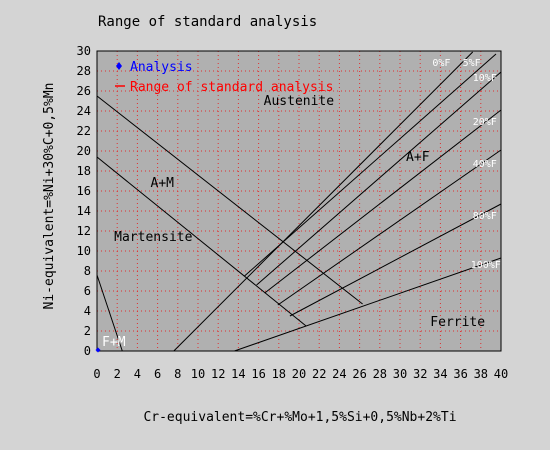 The width and height of the screenshot is (550, 450). Describe the element at coordinates (359, 374) in the screenshot. I see `x-tick-label: 26` at that location.